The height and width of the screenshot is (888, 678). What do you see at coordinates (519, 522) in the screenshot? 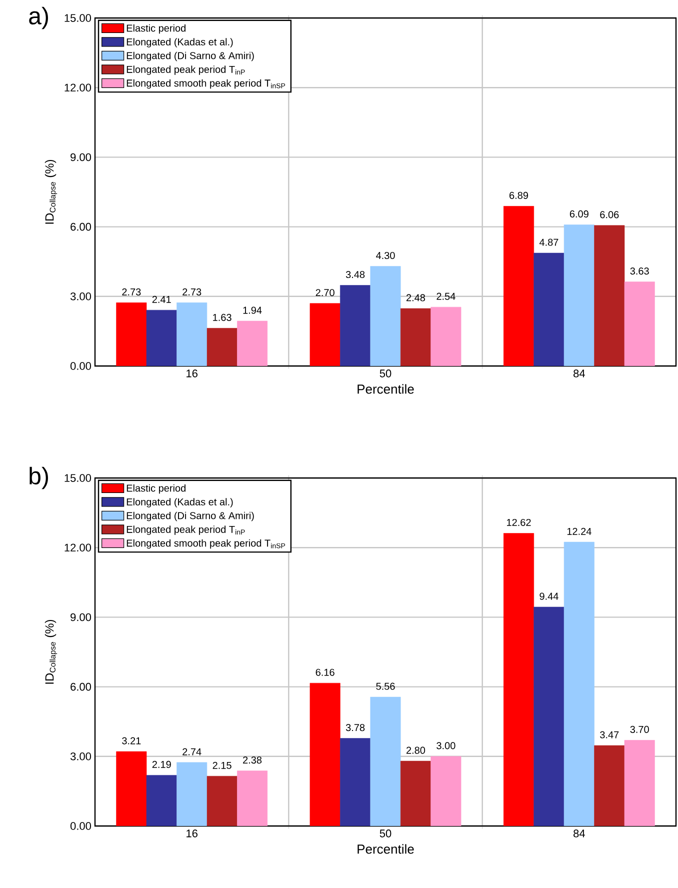
I see `data-label: 12.62` at bounding box center [519, 522].